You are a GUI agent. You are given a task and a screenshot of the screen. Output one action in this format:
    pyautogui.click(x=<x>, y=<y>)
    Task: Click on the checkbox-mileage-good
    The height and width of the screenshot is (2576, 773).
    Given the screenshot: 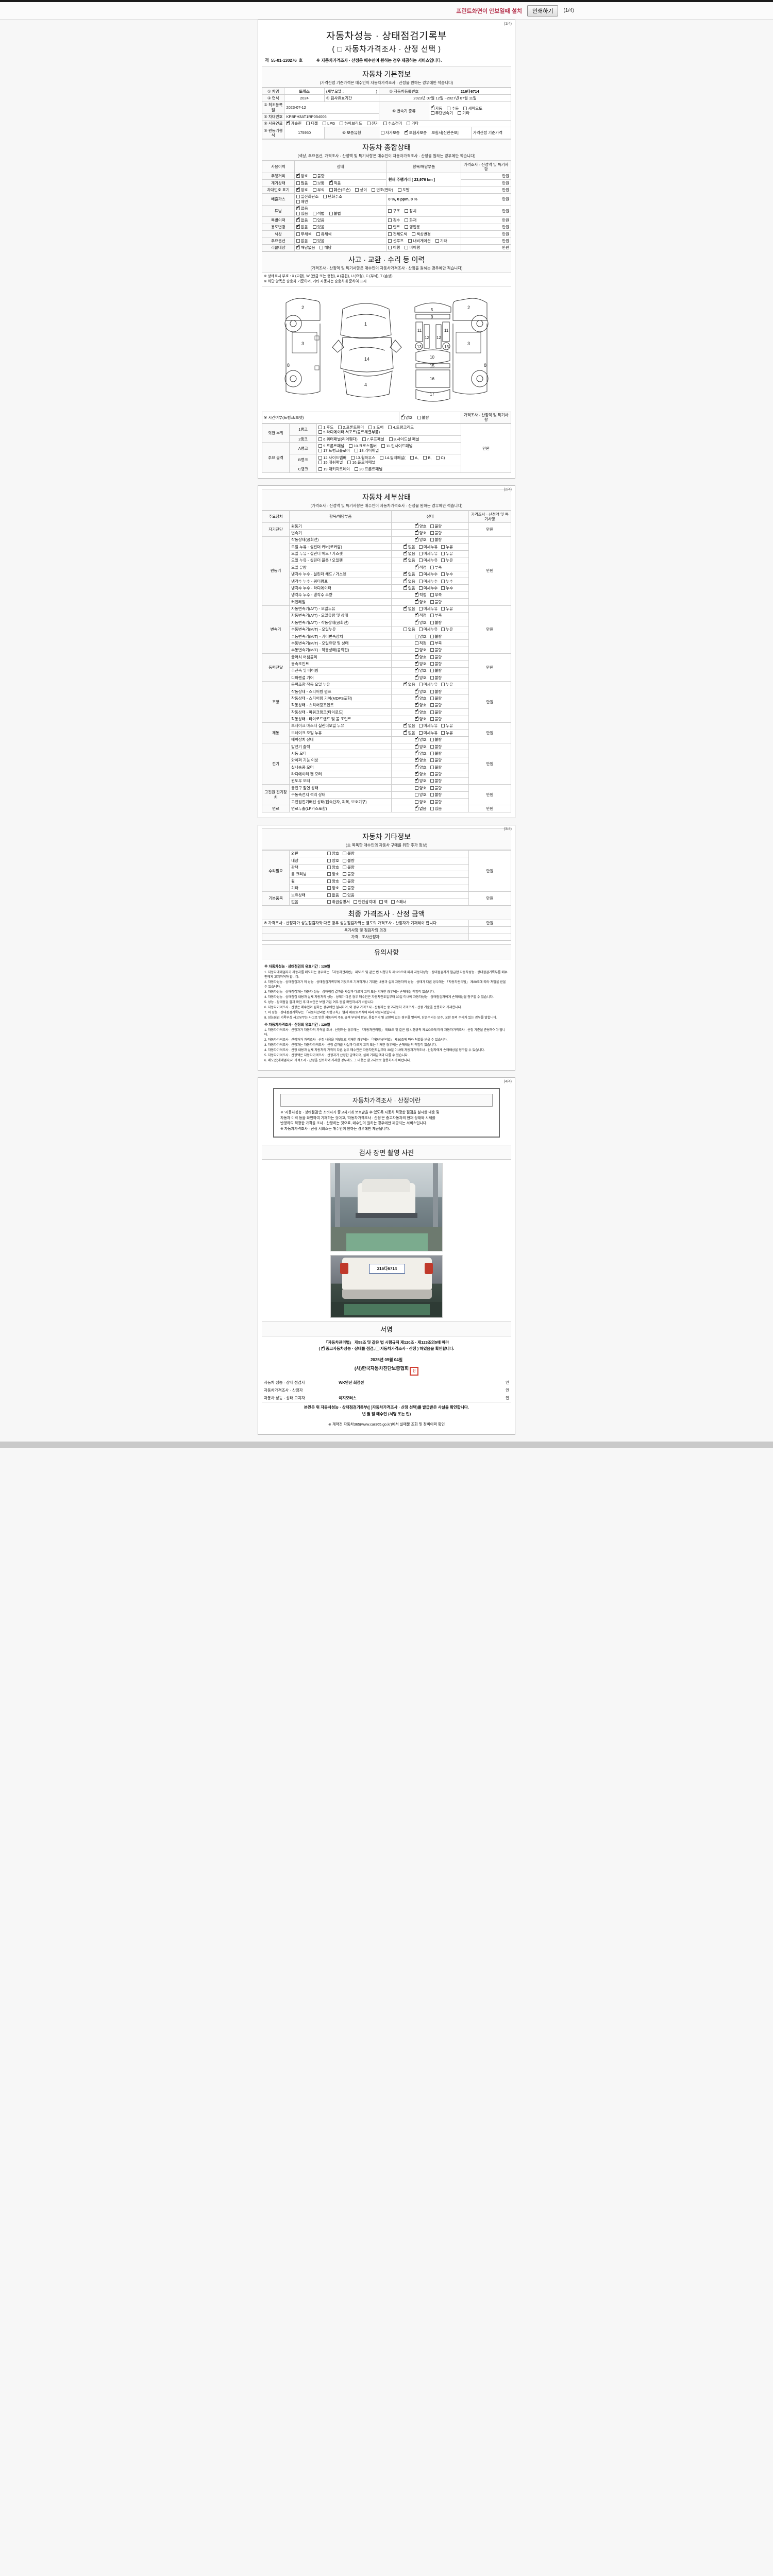 What is the action you would take?
    pyautogui.click(x=298, y=175)
    